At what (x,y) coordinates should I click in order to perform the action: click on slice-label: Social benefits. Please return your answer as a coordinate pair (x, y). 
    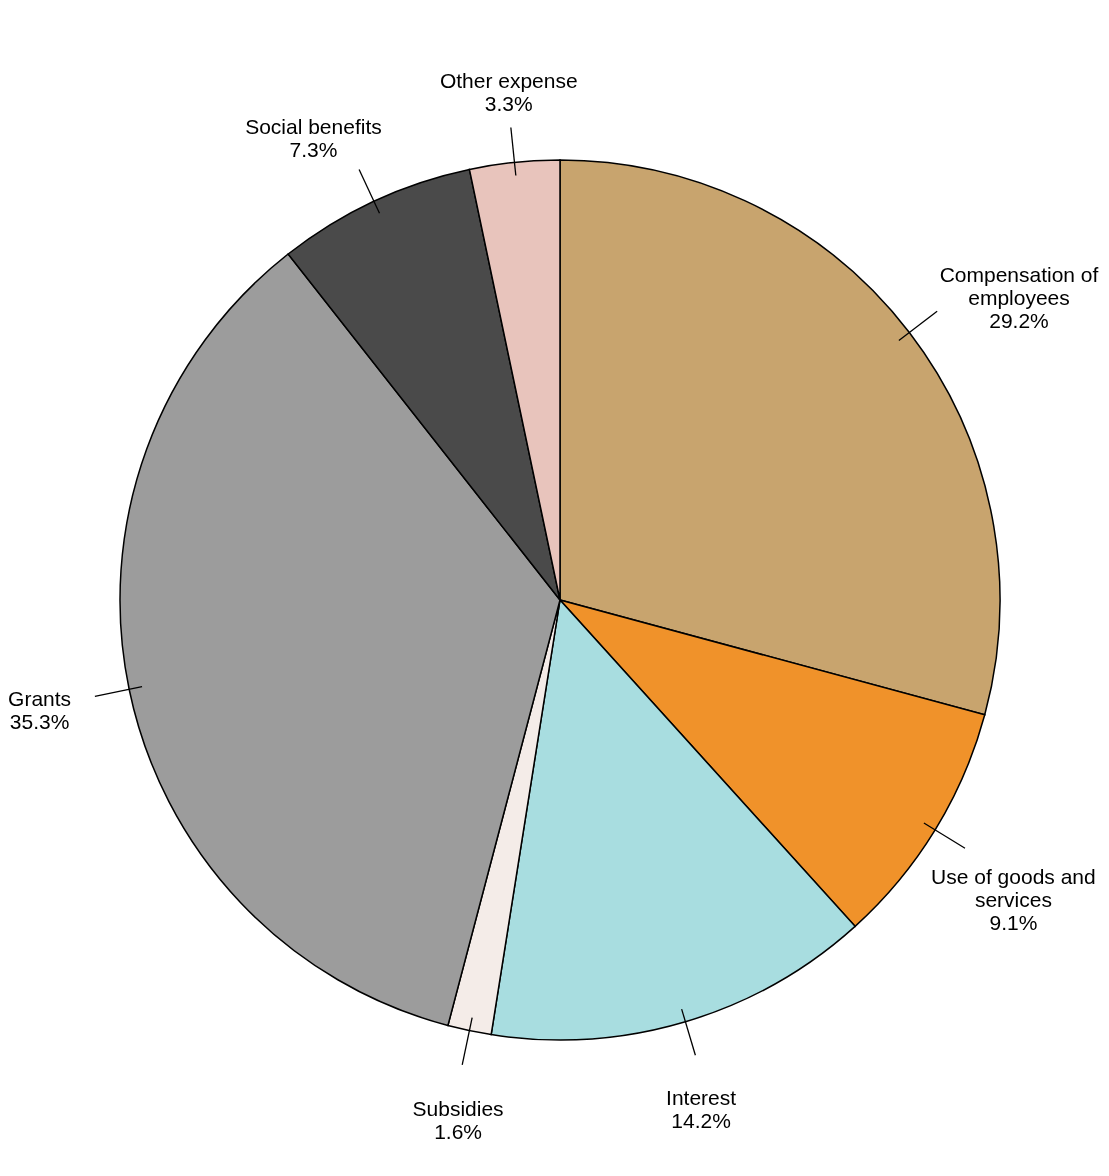
    Looking at the image, I should click on (313, 126).